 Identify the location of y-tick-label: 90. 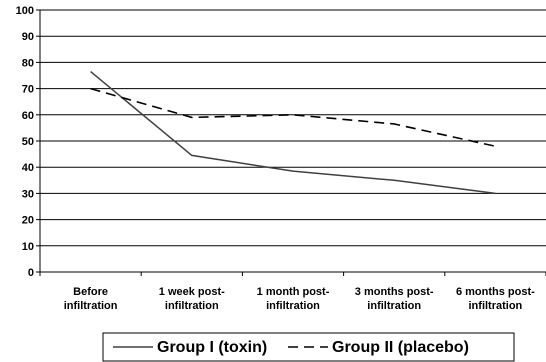
(28, 37).